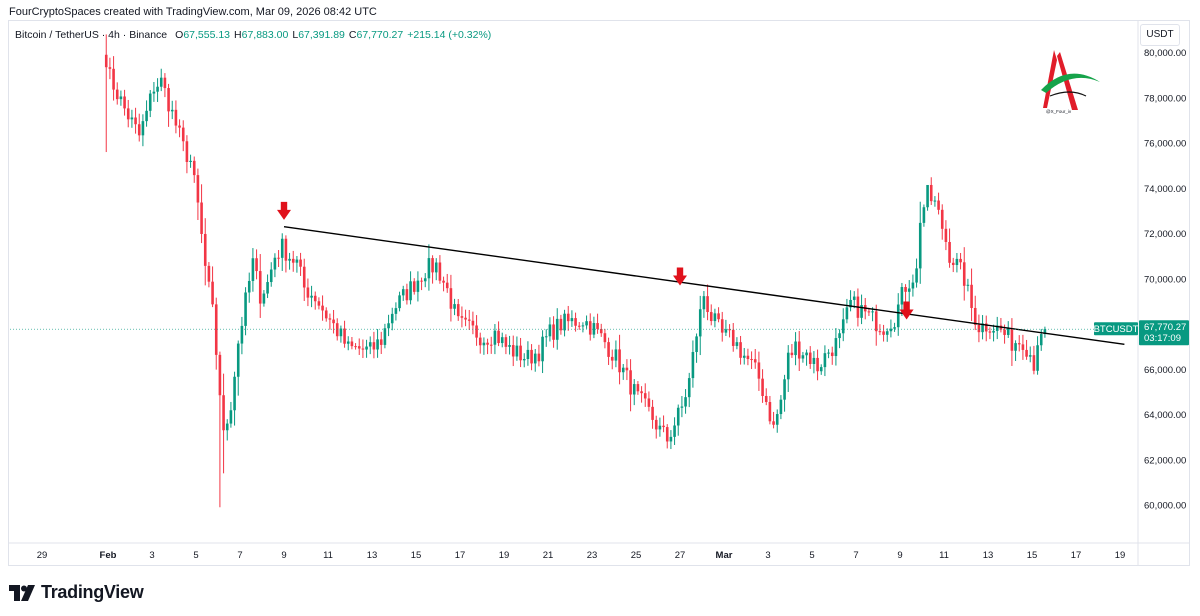 The width and height of the screenshot is (1200, 616). Describe the element at coordinates (195, 555) in the screenshot. I see `time-tick-label: 5` at that location.